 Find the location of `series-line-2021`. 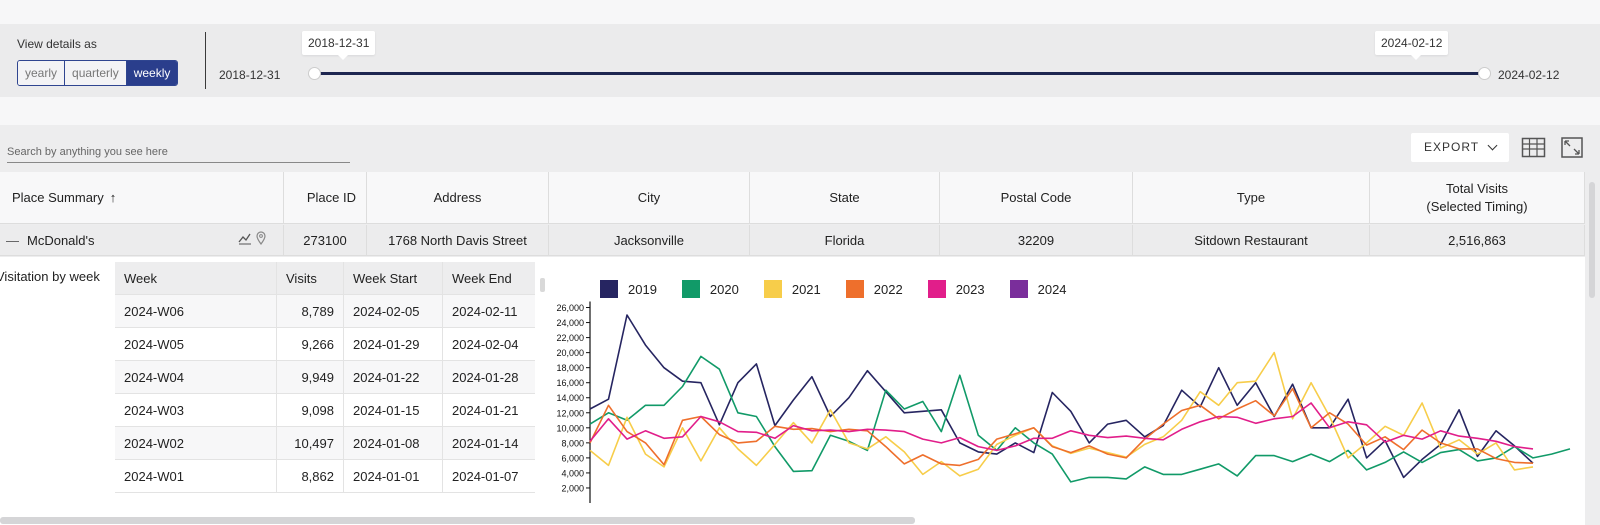

series-line-2021 is located at coordinates (1061, 414).